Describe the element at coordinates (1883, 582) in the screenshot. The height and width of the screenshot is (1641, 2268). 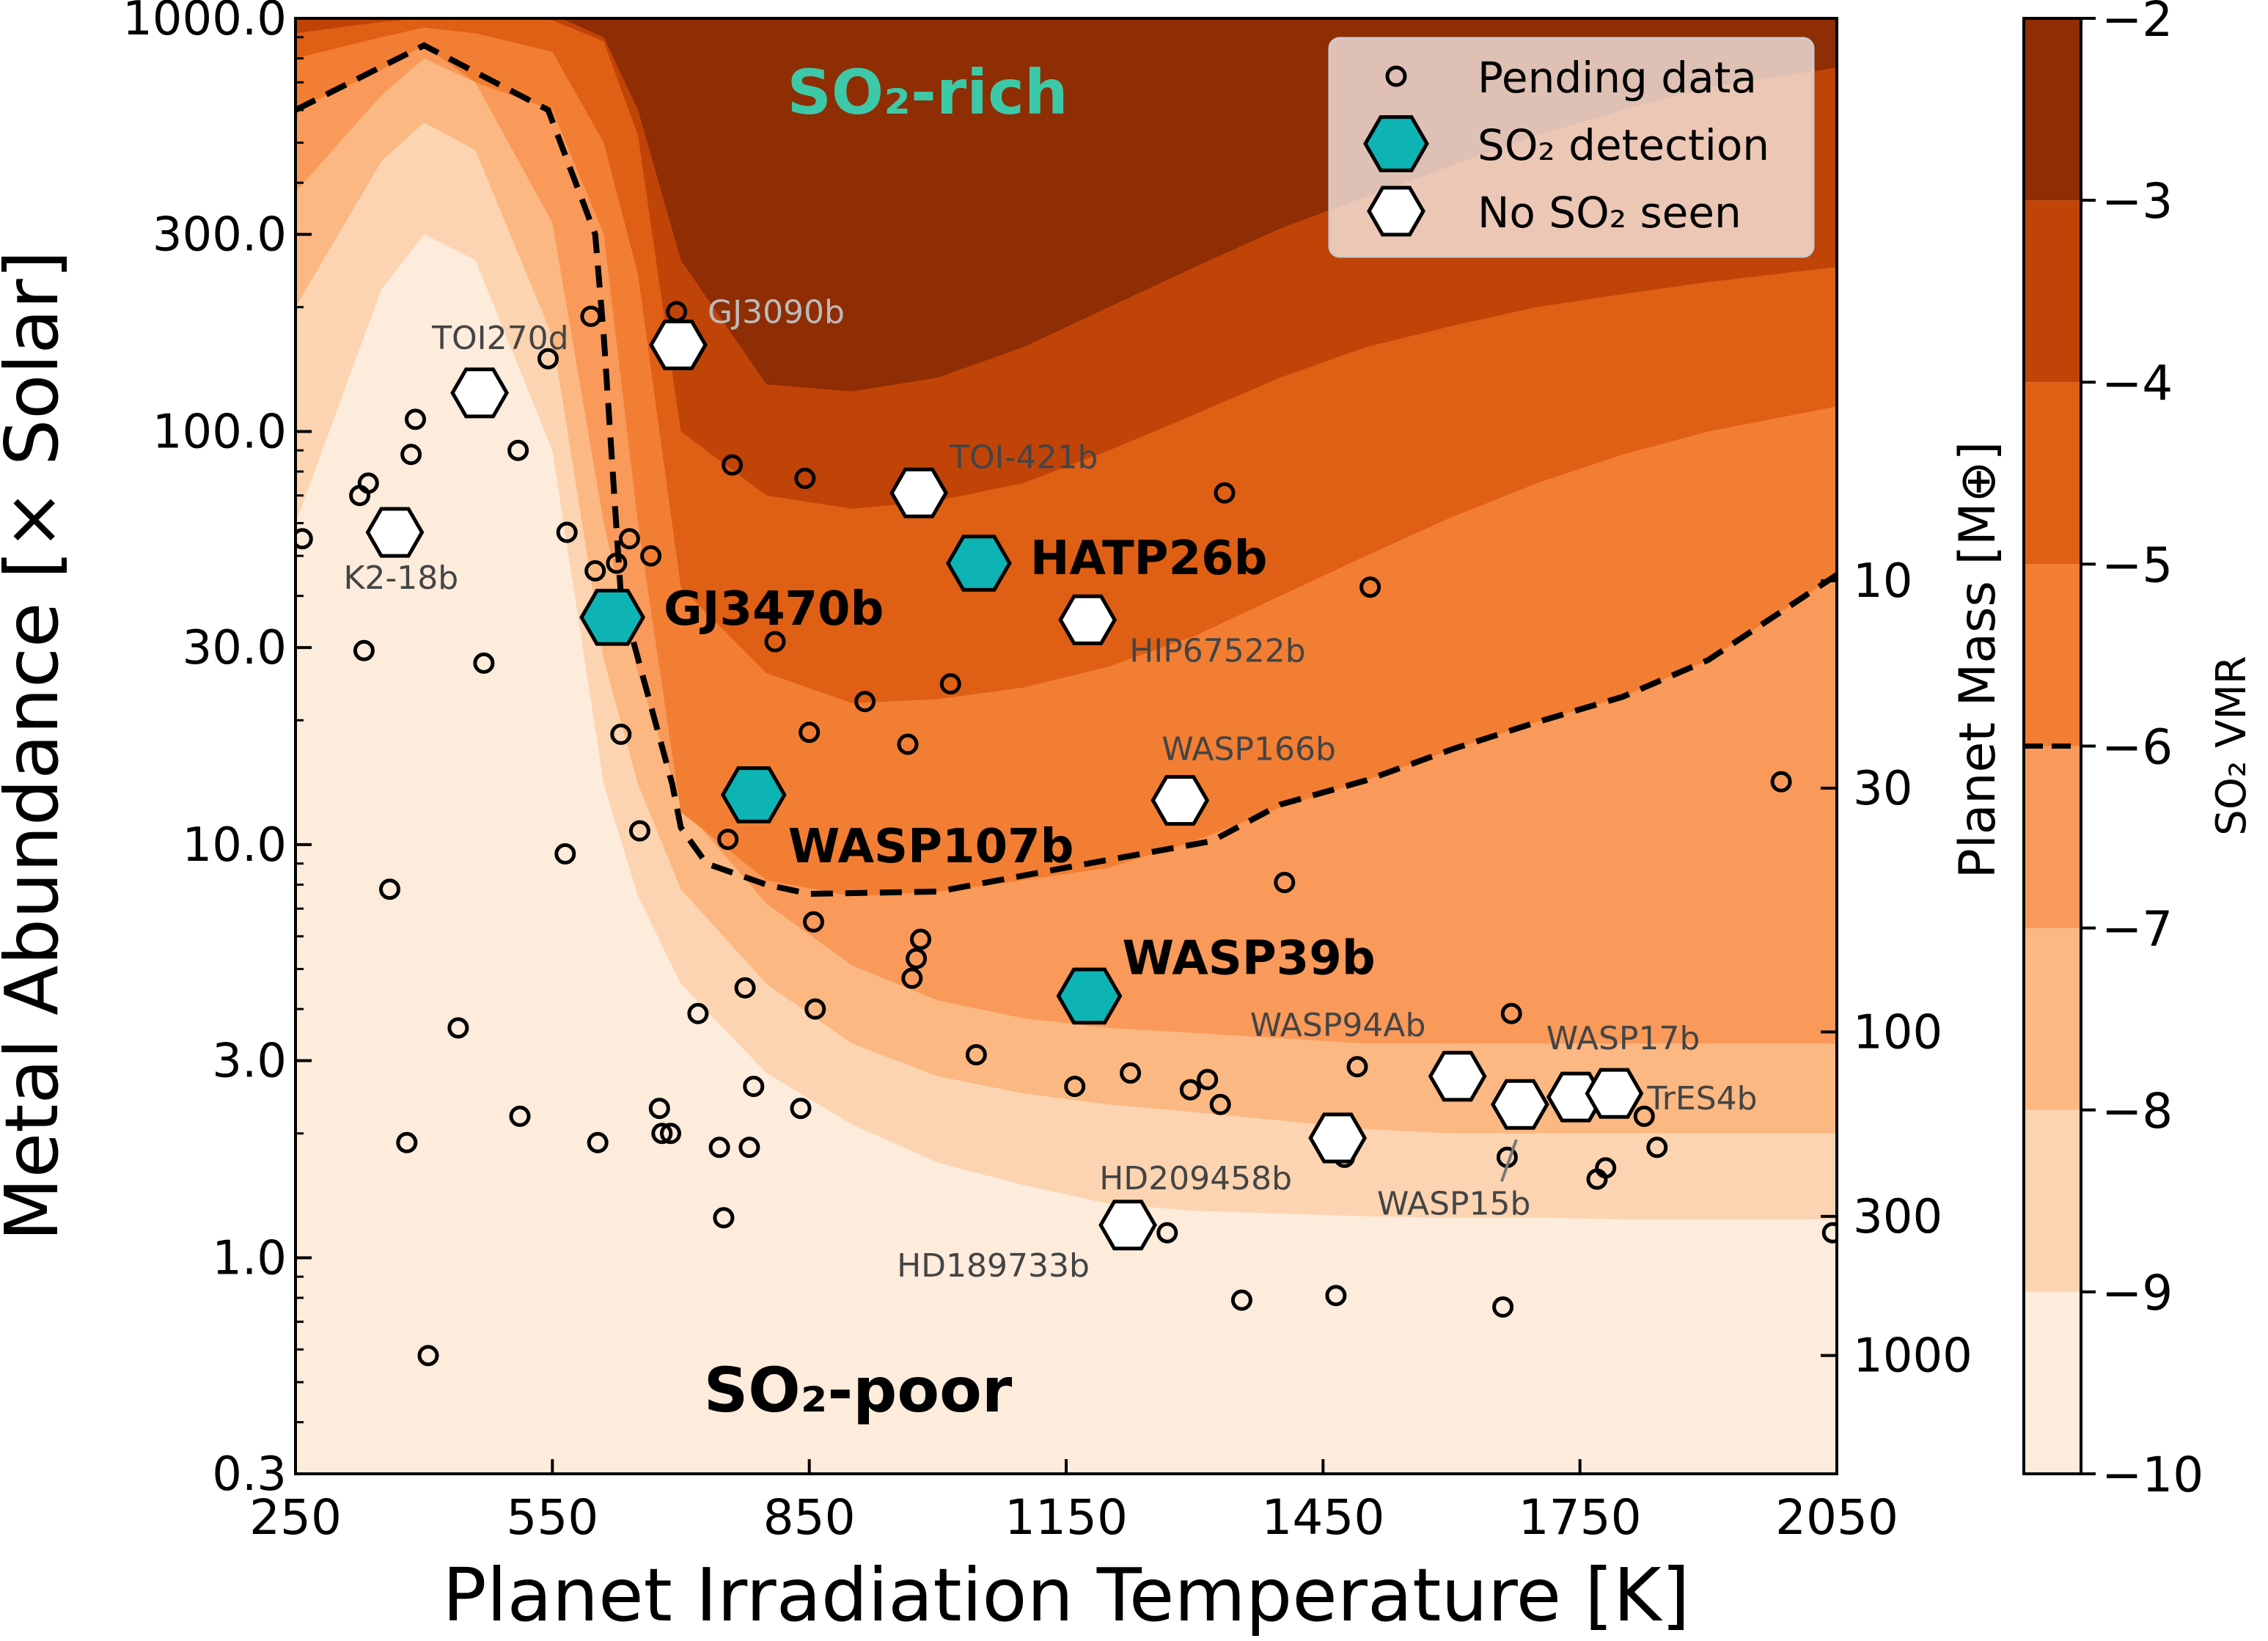
I see `mass-tick-label: 10` at that location.